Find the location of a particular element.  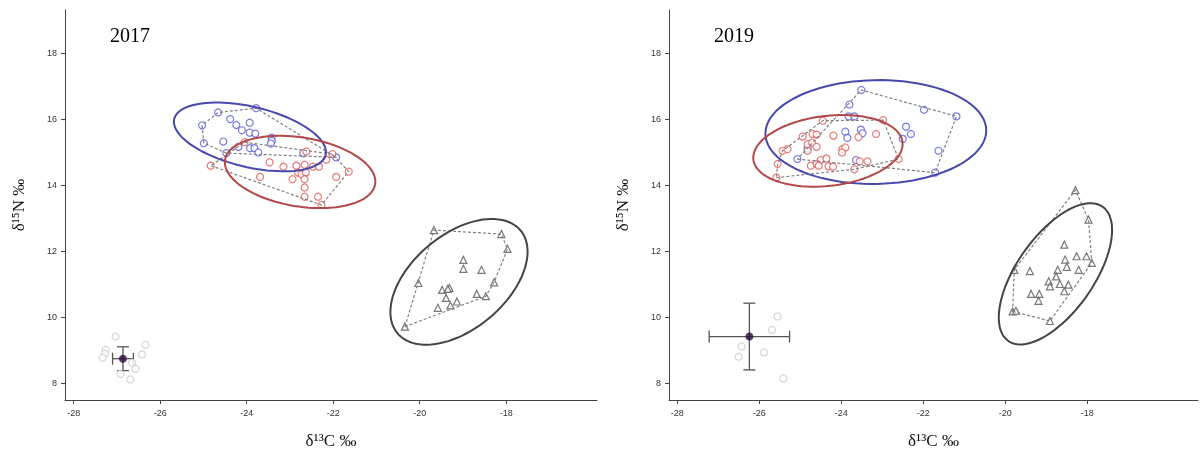

text: 2017 is located at coordinates (130, 35).